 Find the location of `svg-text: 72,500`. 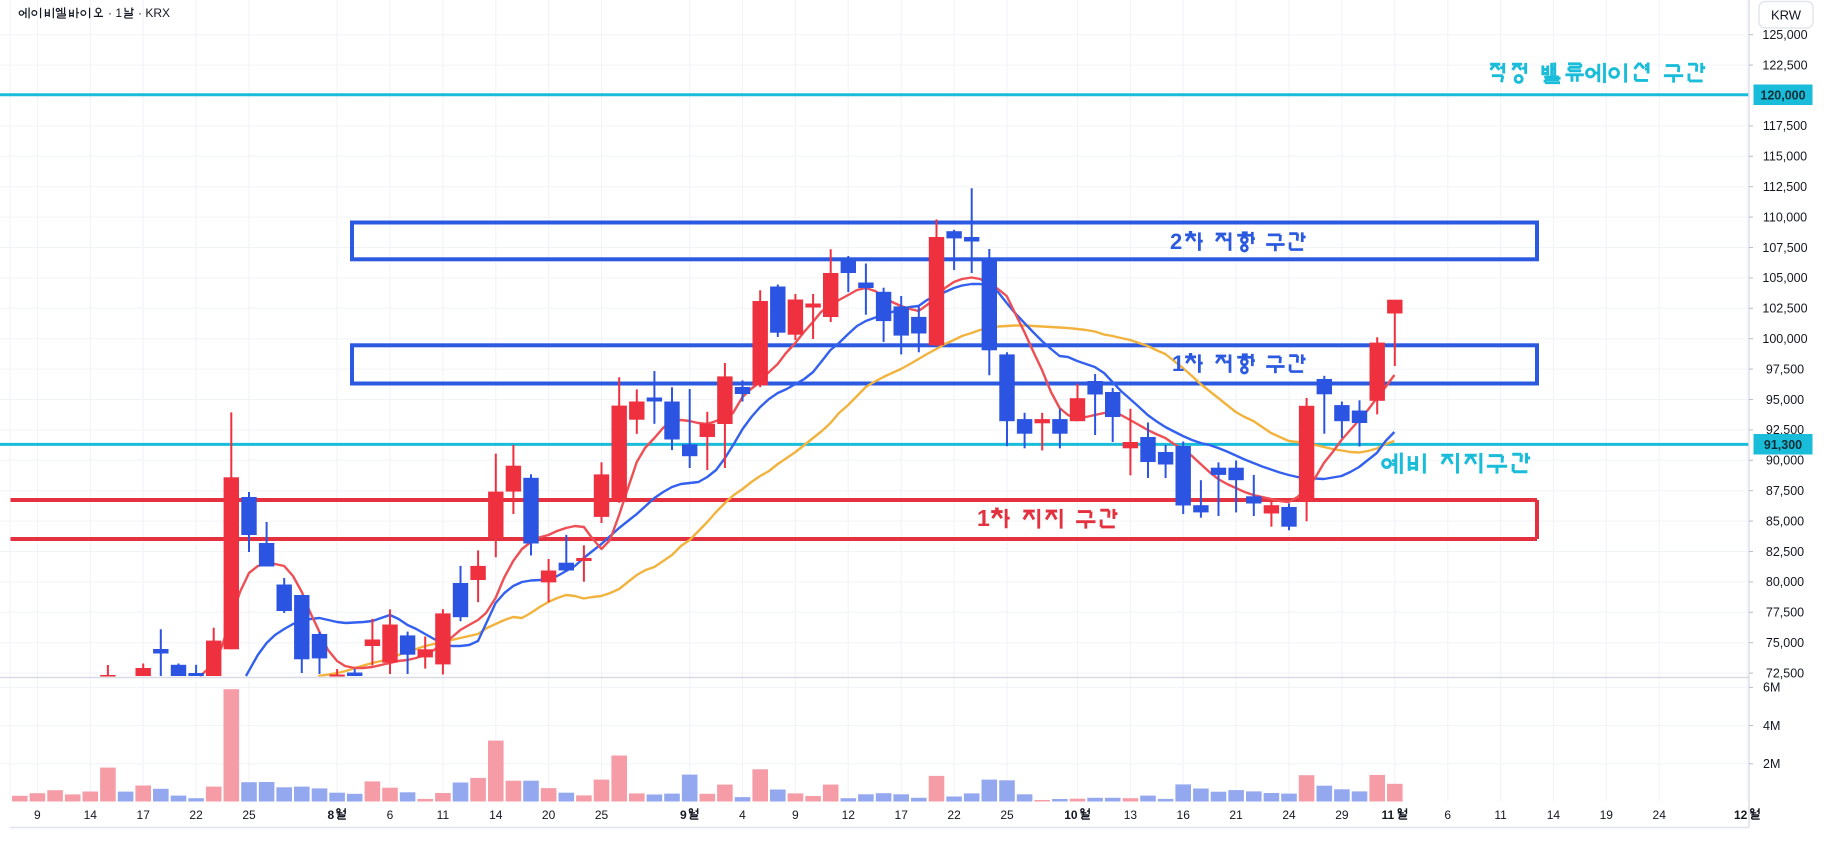

svg-text: 72,500 is located at coordinates (1785, 673).